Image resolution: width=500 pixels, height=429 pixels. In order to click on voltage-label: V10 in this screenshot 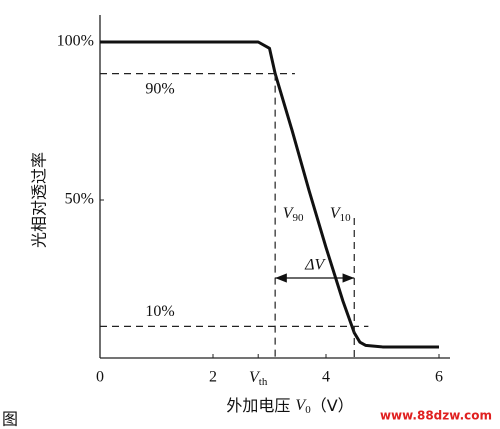, I will do `click(340, 214)`.